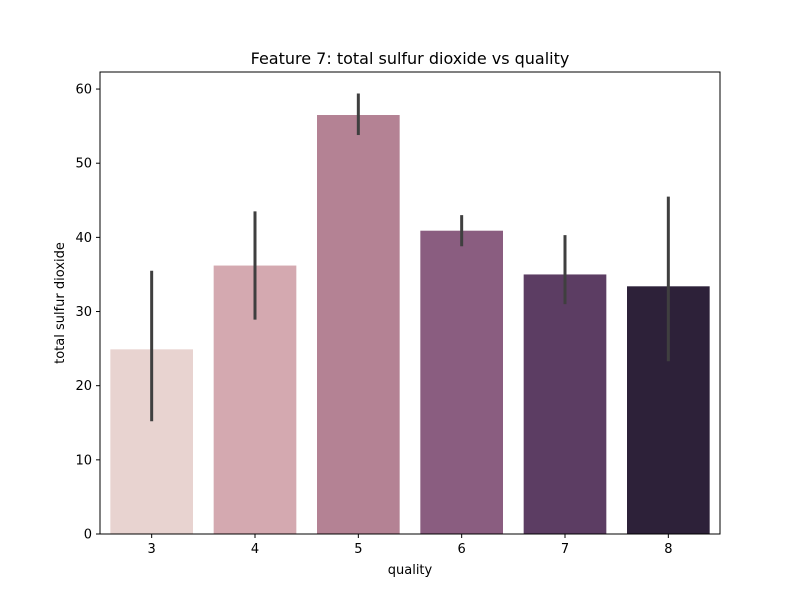  I want to click on x-tick-label: 6, so click(462, 549).